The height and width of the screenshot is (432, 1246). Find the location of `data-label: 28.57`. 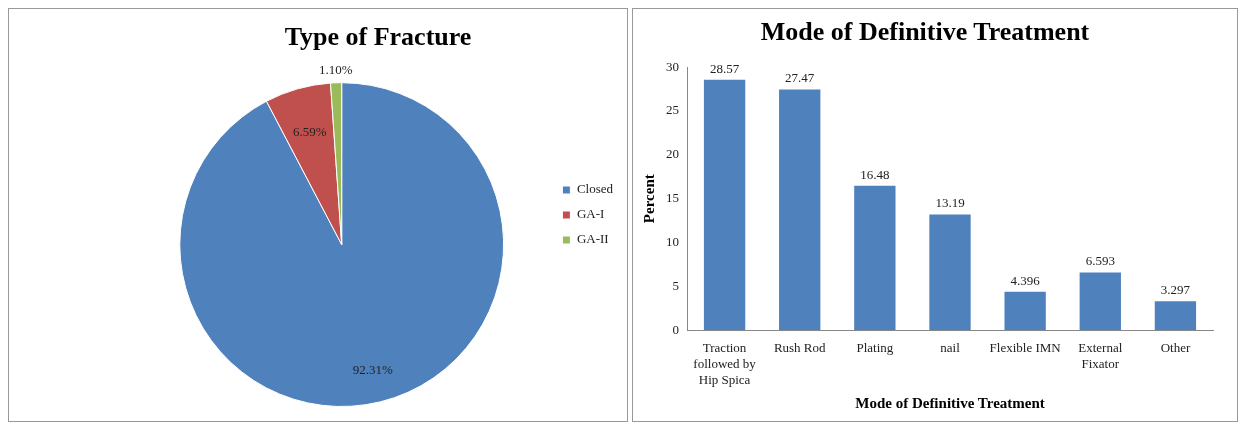

data-label: 28.57 is located at coordinates (724, 68).